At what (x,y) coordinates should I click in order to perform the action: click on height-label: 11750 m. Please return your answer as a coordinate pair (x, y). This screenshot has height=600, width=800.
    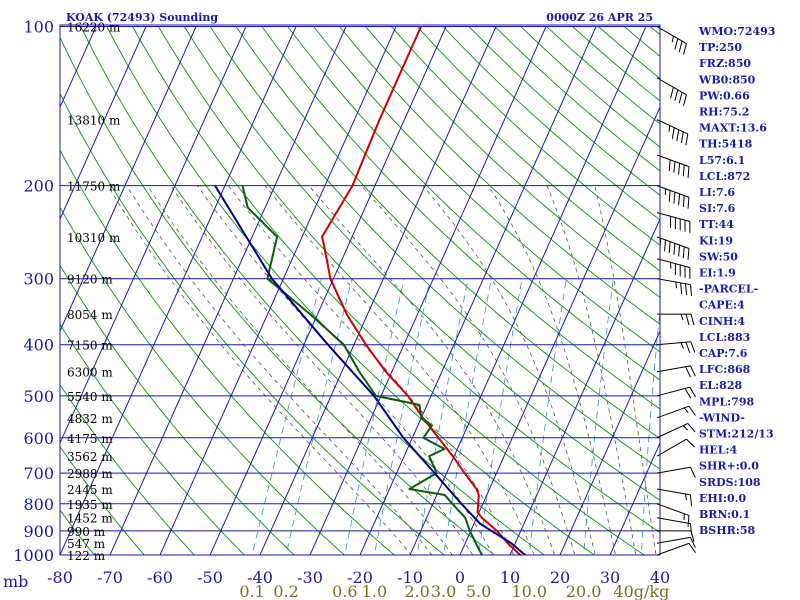
    Looking at the image, I should click on (94, 187).